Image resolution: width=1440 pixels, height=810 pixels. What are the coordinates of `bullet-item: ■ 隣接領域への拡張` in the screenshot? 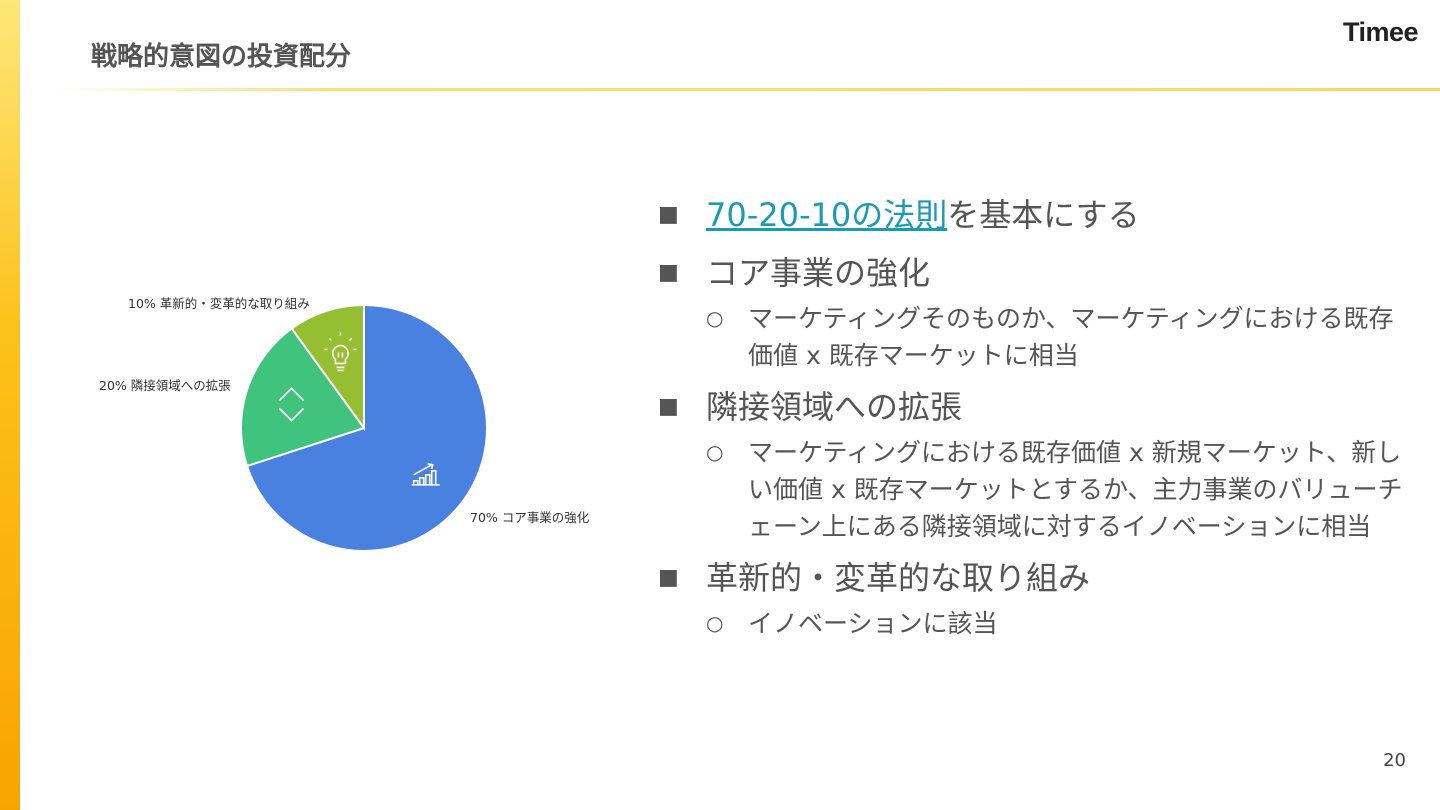 It's located at (1033, 407).